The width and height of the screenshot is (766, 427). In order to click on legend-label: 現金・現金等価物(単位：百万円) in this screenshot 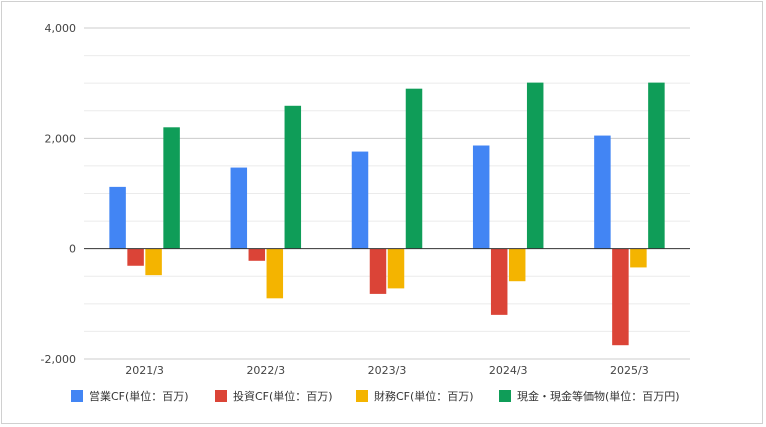, I will do `click(598, 396)`.